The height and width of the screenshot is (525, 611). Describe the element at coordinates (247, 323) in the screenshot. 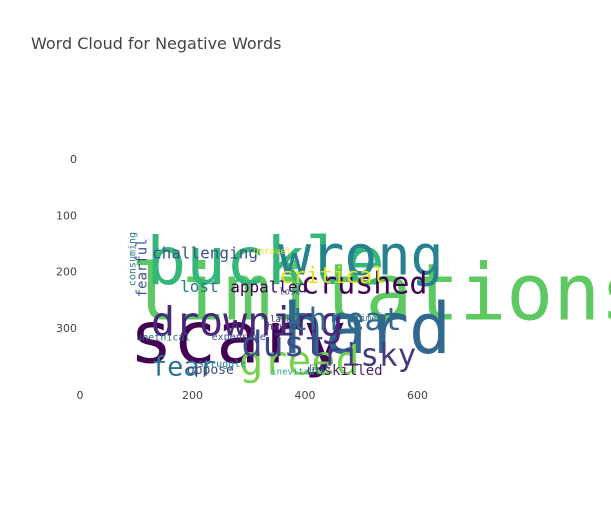

I see `word-drowning: drowning` at that location.